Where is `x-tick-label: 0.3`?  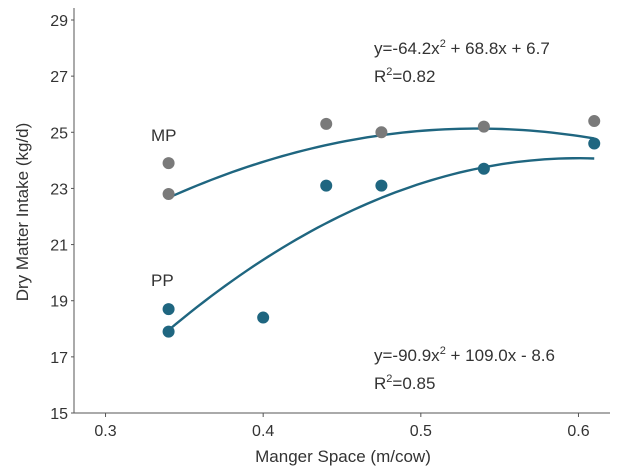 x-tick-label: 0.3 is located at coordinates (105, 431).